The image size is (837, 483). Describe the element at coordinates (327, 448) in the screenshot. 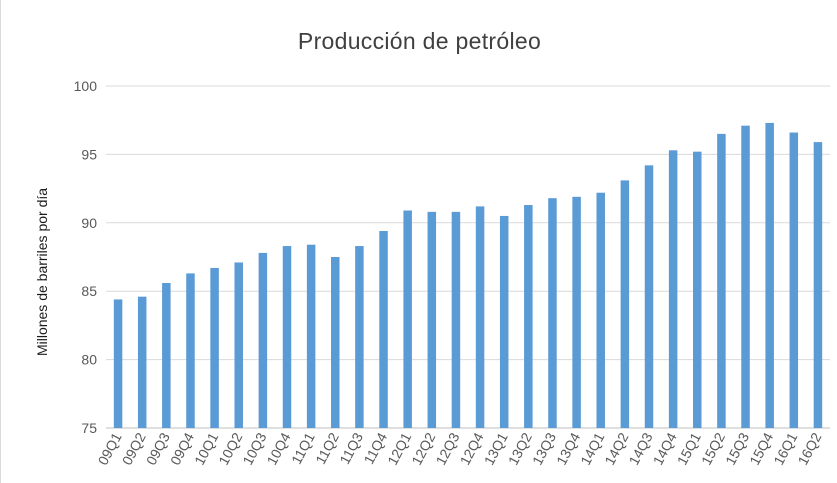

I see `x-tick-label: 11Q2` at that location.